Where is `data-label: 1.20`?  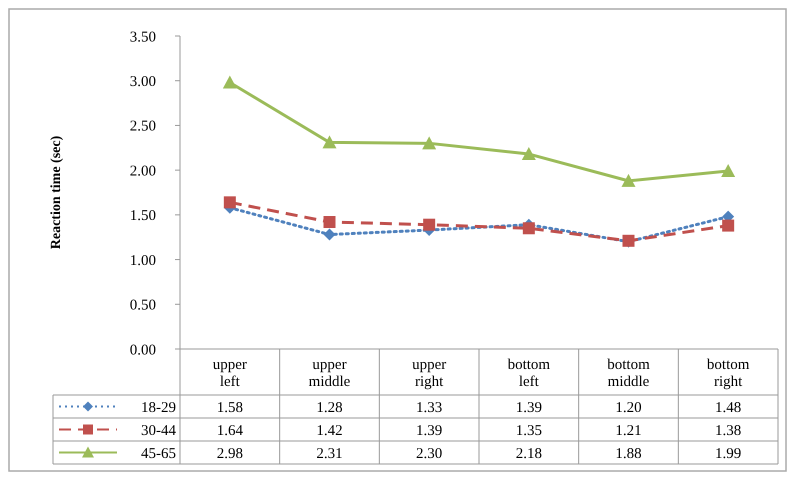
data-label: 1.20 is located at coordinates (628, 408).